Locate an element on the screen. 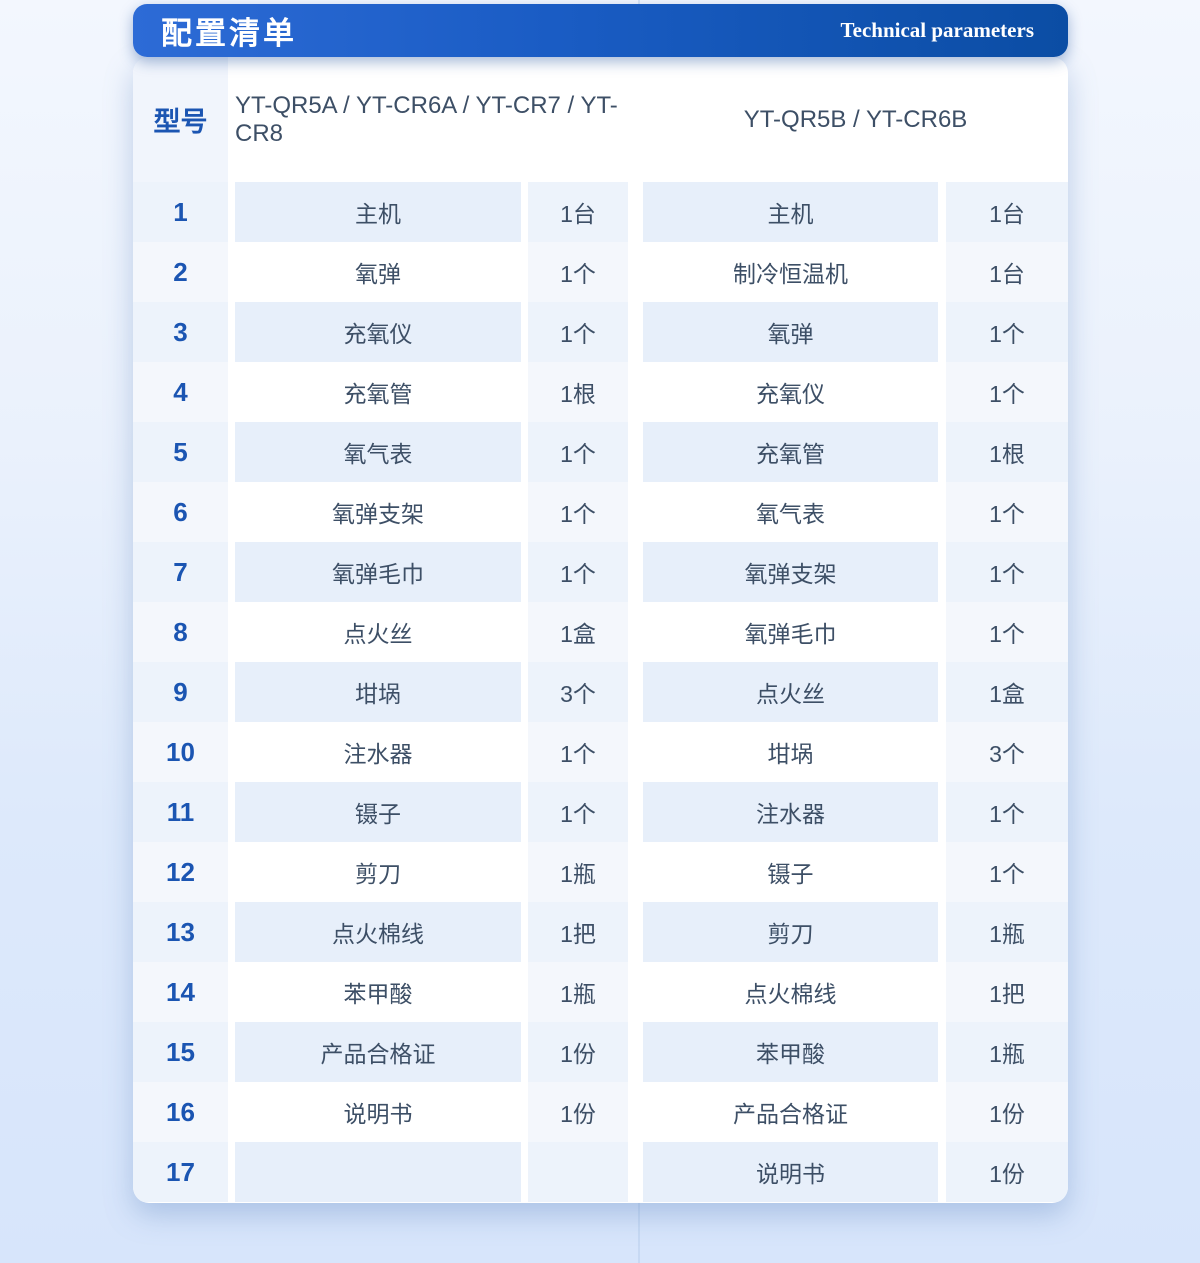 Image resolution: width=1200 pixels, height=1263 pixels. section-header-bar: 配置清单 Technical parameters is located at coordinates (600, 30).